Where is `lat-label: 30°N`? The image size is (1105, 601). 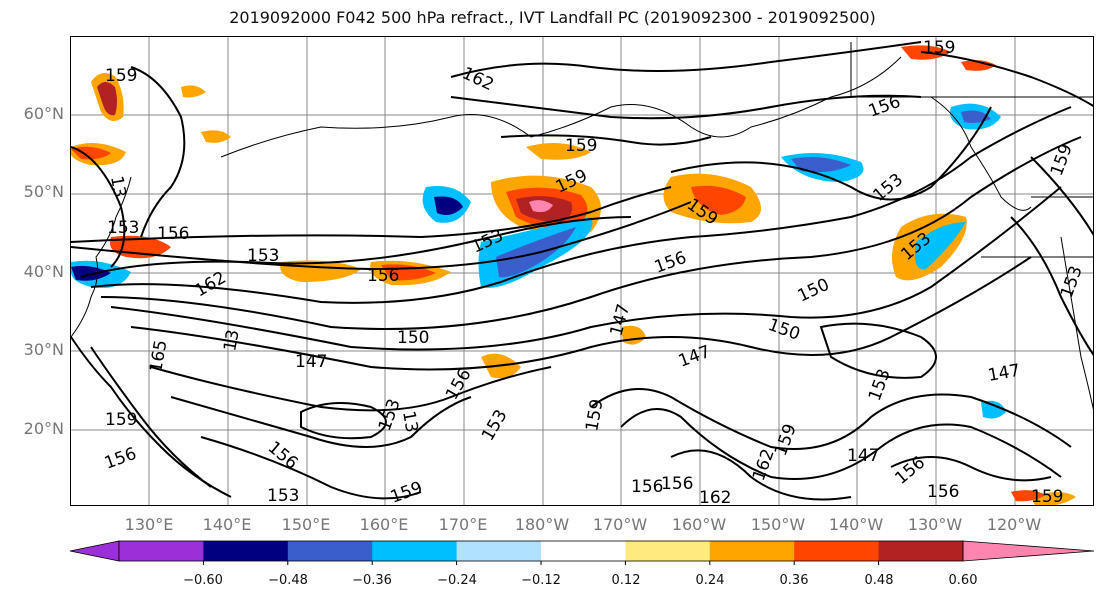
lat-label: 30°N is located at coordinates (43, 349).